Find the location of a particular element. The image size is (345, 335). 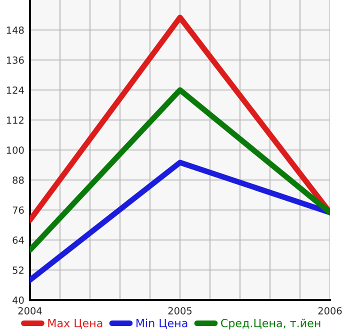

y-tick-label: 136 is located at coordinates (15, 60).